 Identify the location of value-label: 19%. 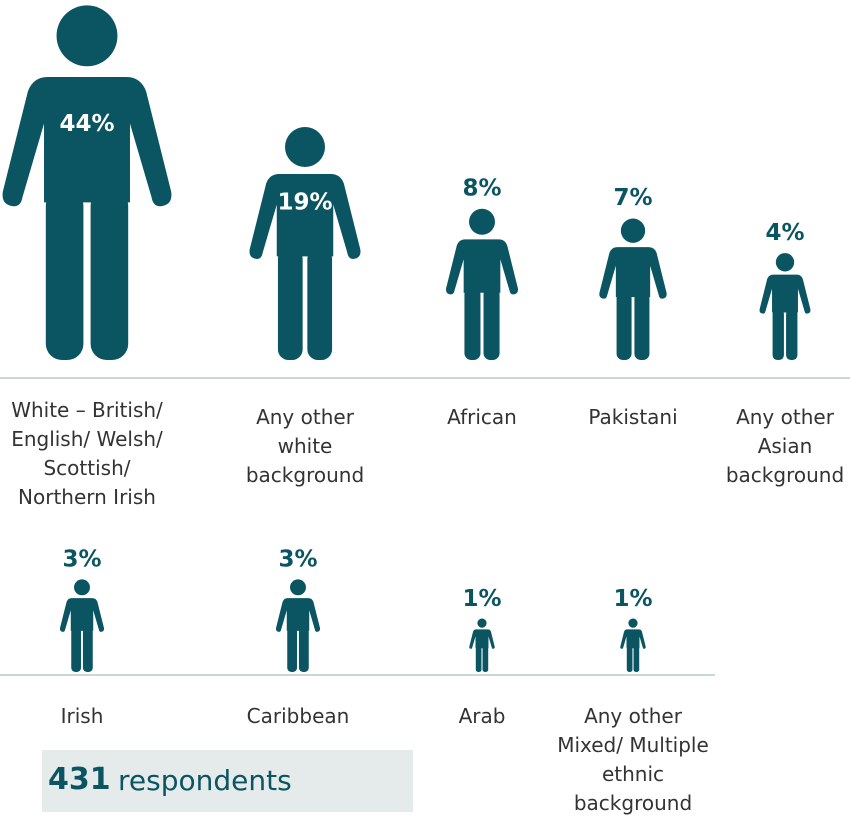
(304, 202).